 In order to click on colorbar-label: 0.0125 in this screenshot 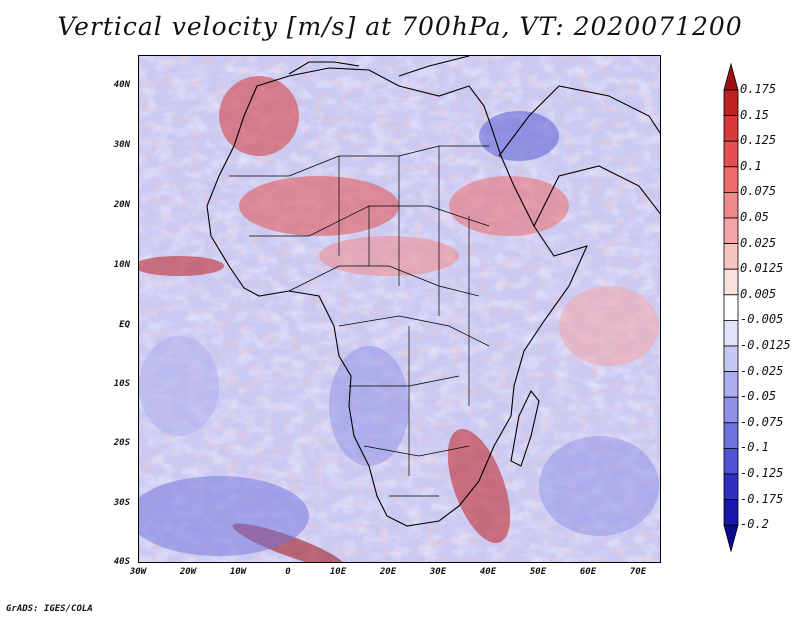, I will do `click(762, 268)`.